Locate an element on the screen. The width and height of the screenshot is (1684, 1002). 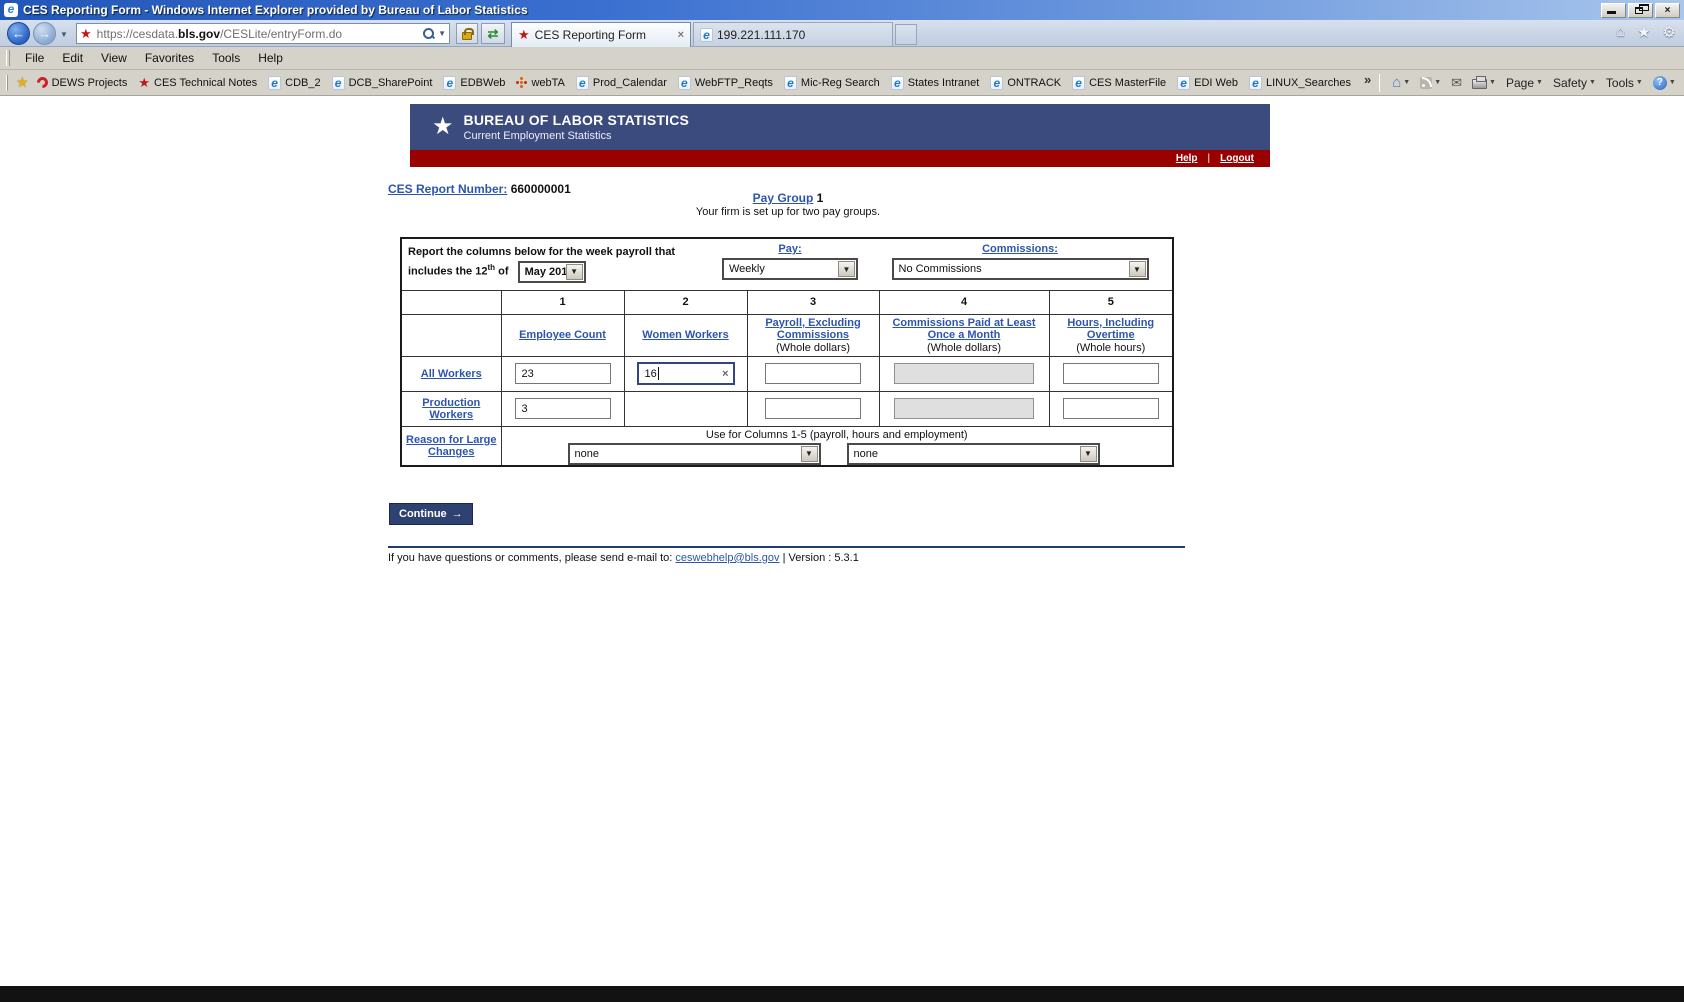
search-icon is located at coordinates (429, 33).